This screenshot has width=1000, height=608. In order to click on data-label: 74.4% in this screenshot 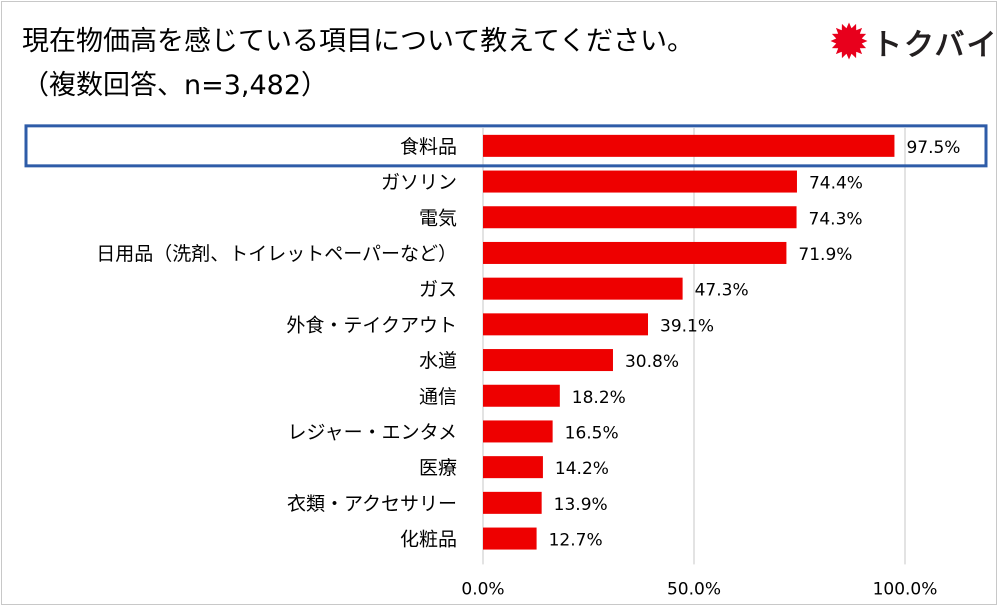, I will do `click(836, 184)`.